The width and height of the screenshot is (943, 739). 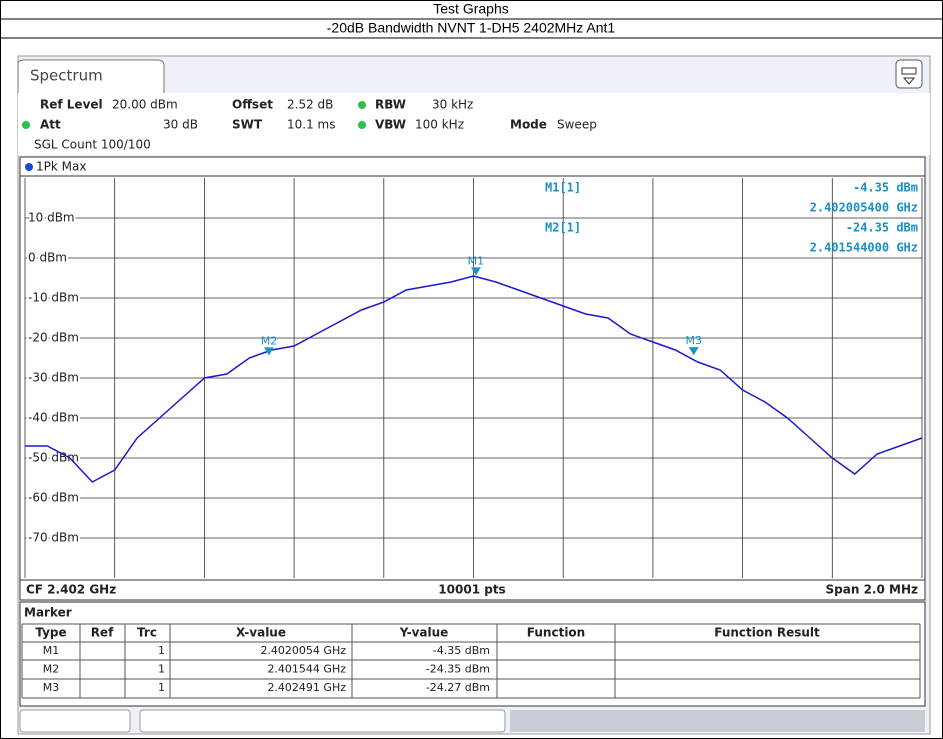 What do you see at coordinates (269, 340) in the screenshot?
I see `marker-label: M2` at bounding box center [269, 340].